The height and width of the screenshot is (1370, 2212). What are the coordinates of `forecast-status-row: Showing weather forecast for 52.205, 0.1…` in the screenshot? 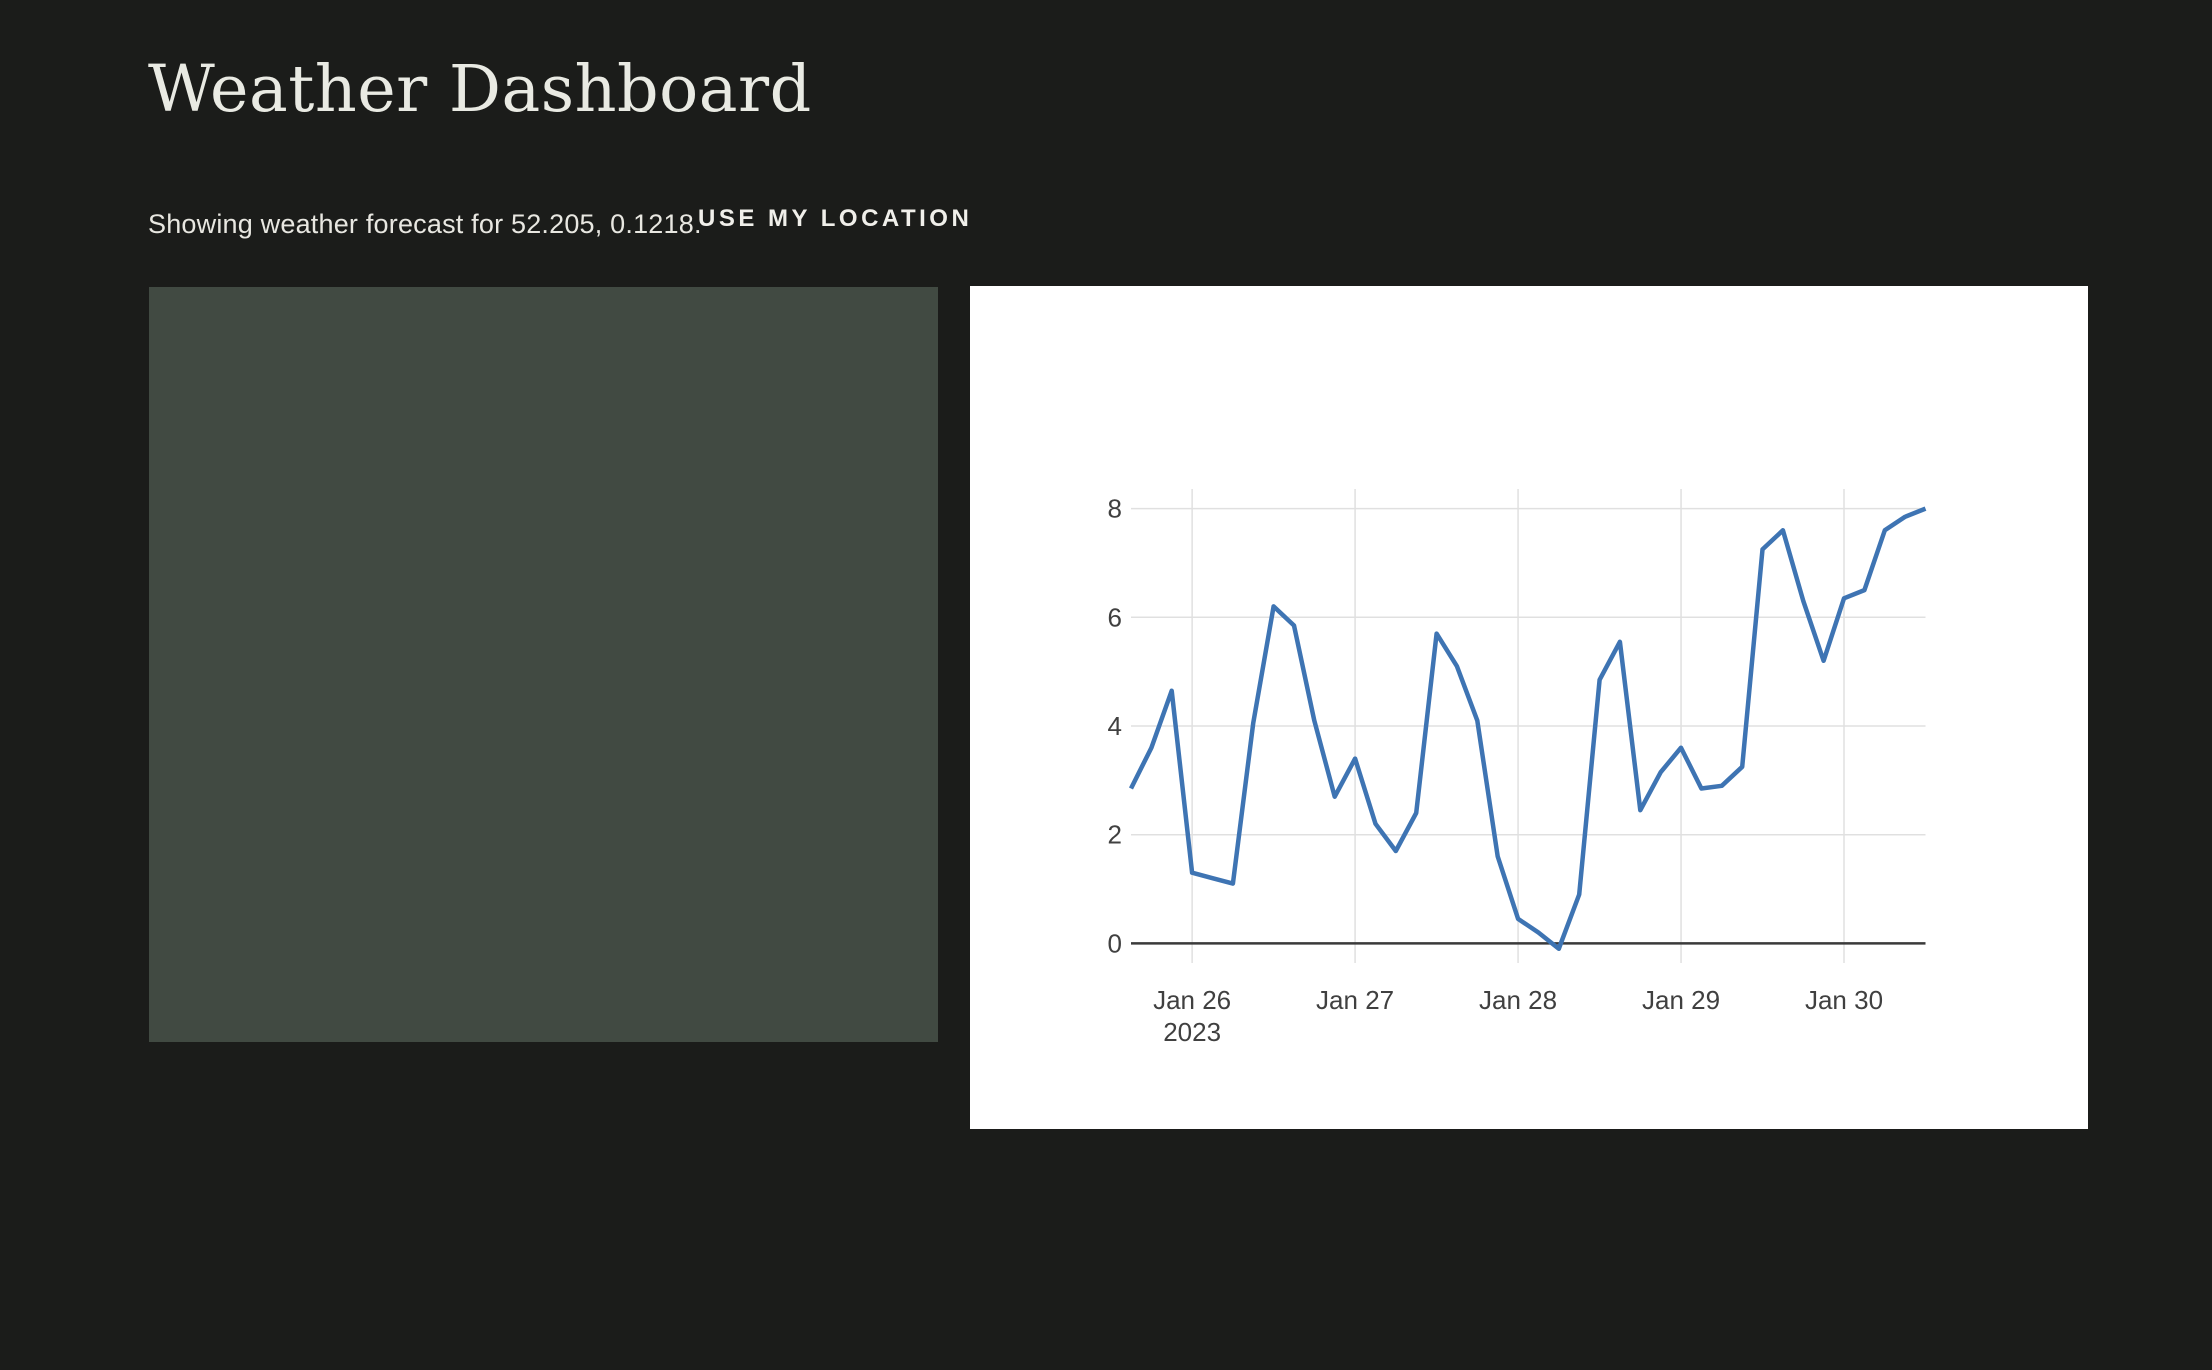 It's located at (425, 227).